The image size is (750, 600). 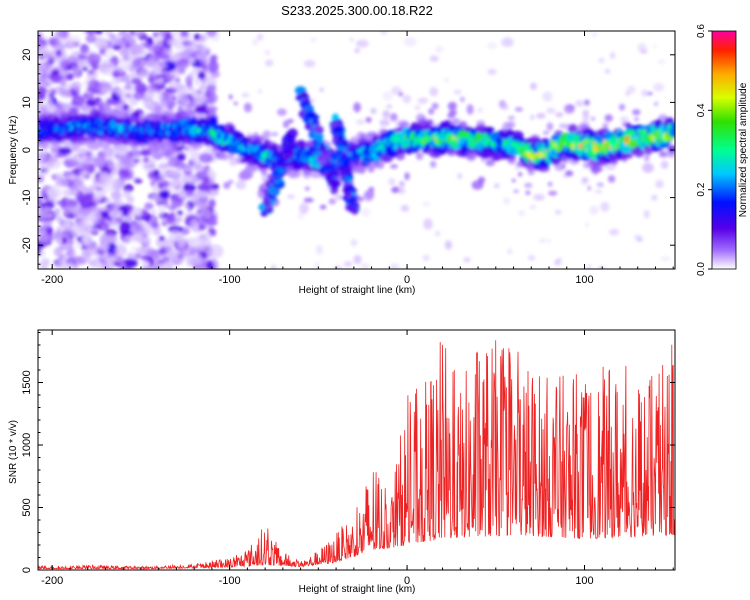 I want to click on spec-ytick-label-4: 20, so click(x=27, y=55).